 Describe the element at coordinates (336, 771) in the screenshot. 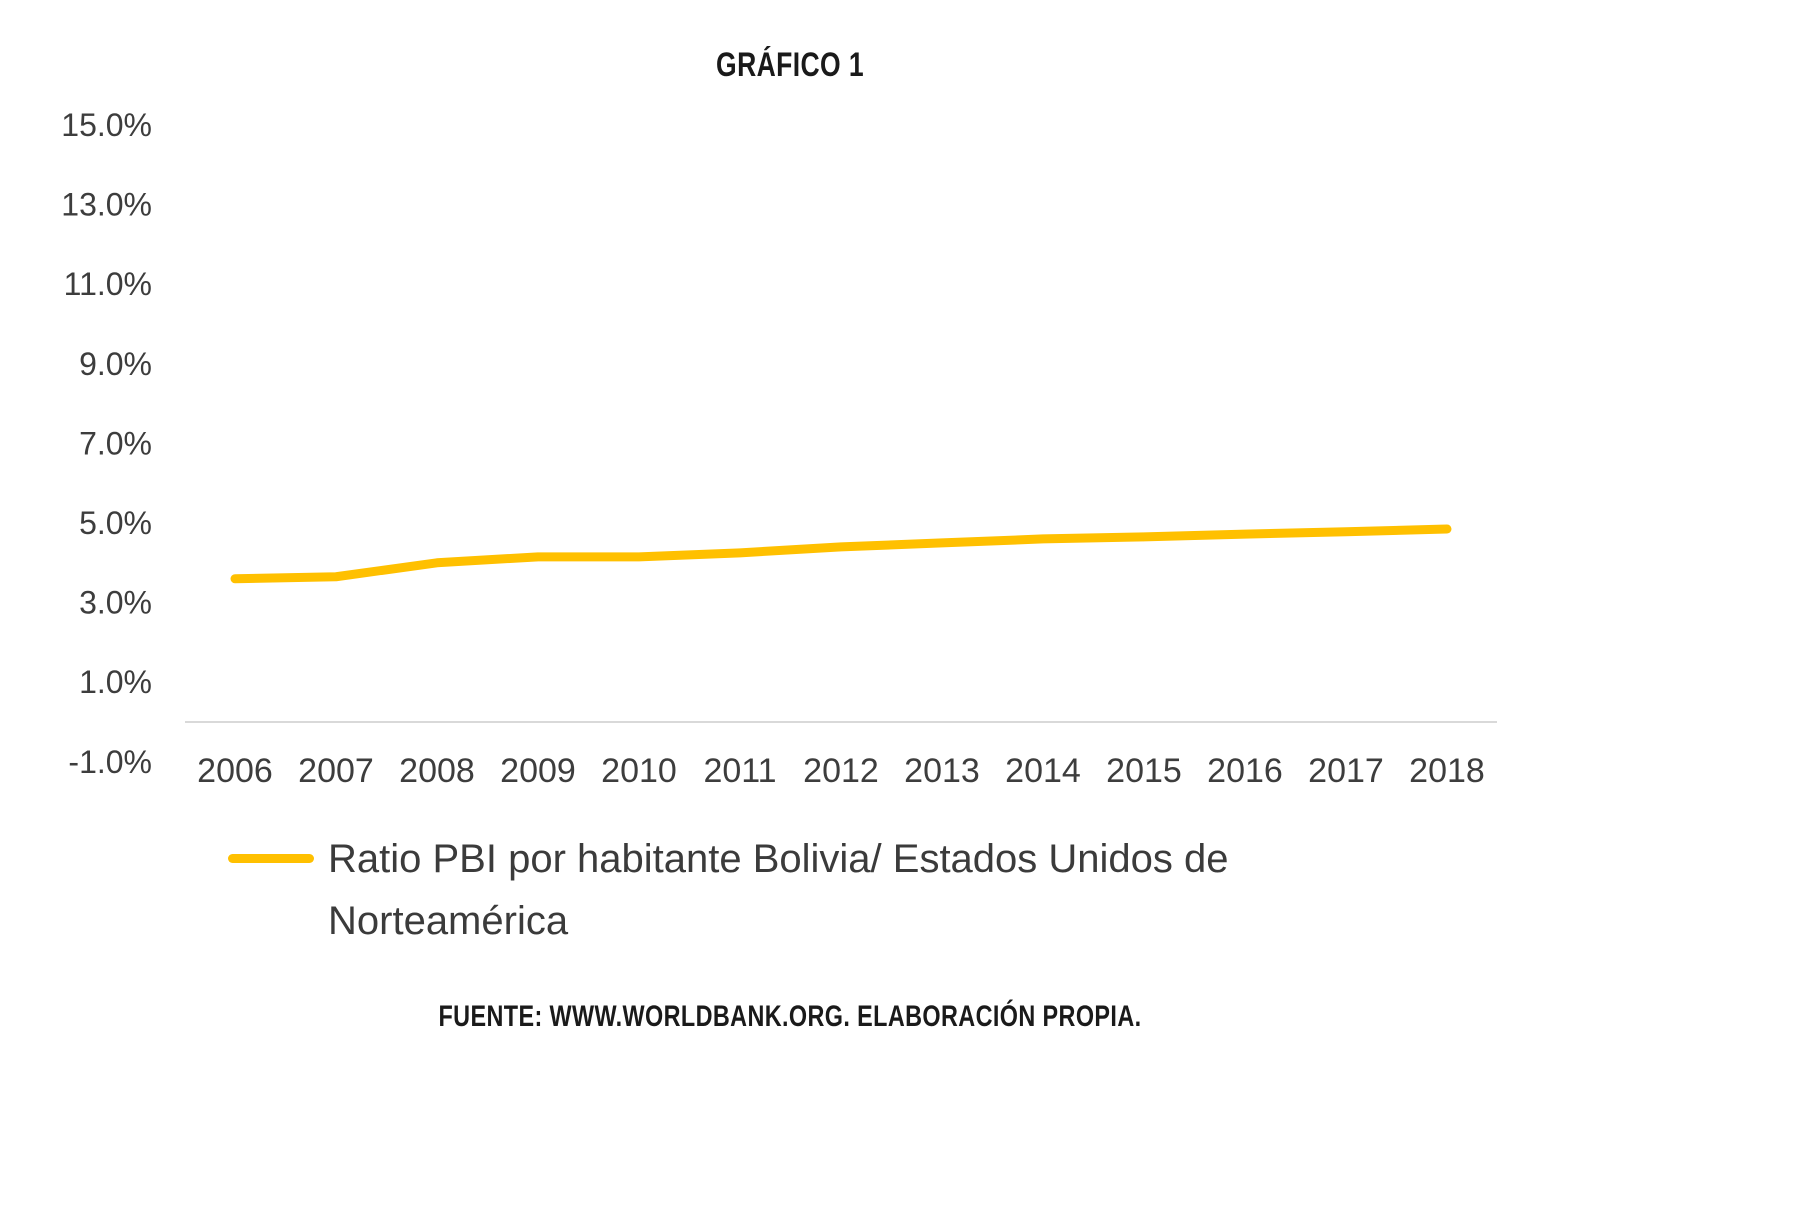

I see `x-tick-label: 2007` at that location.